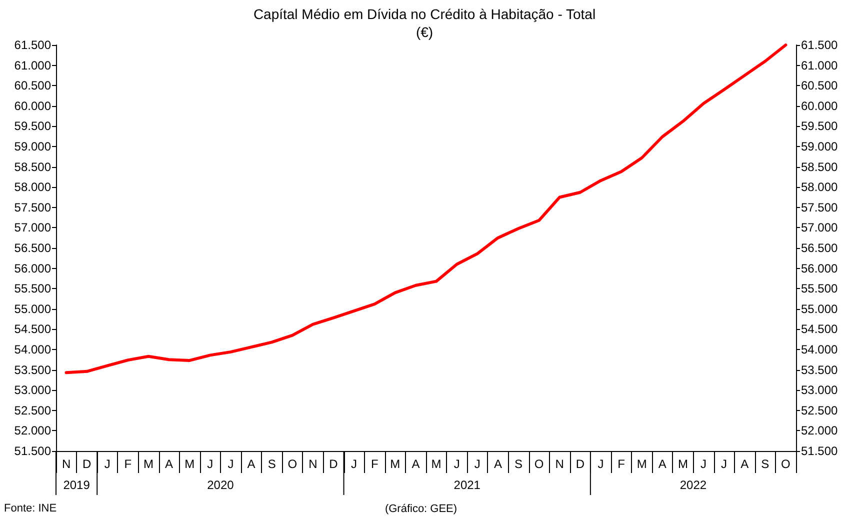  Describe the element at coordinates (819, 207) in the screenshot. I see `y2-tick-label: 57.500` at that location.